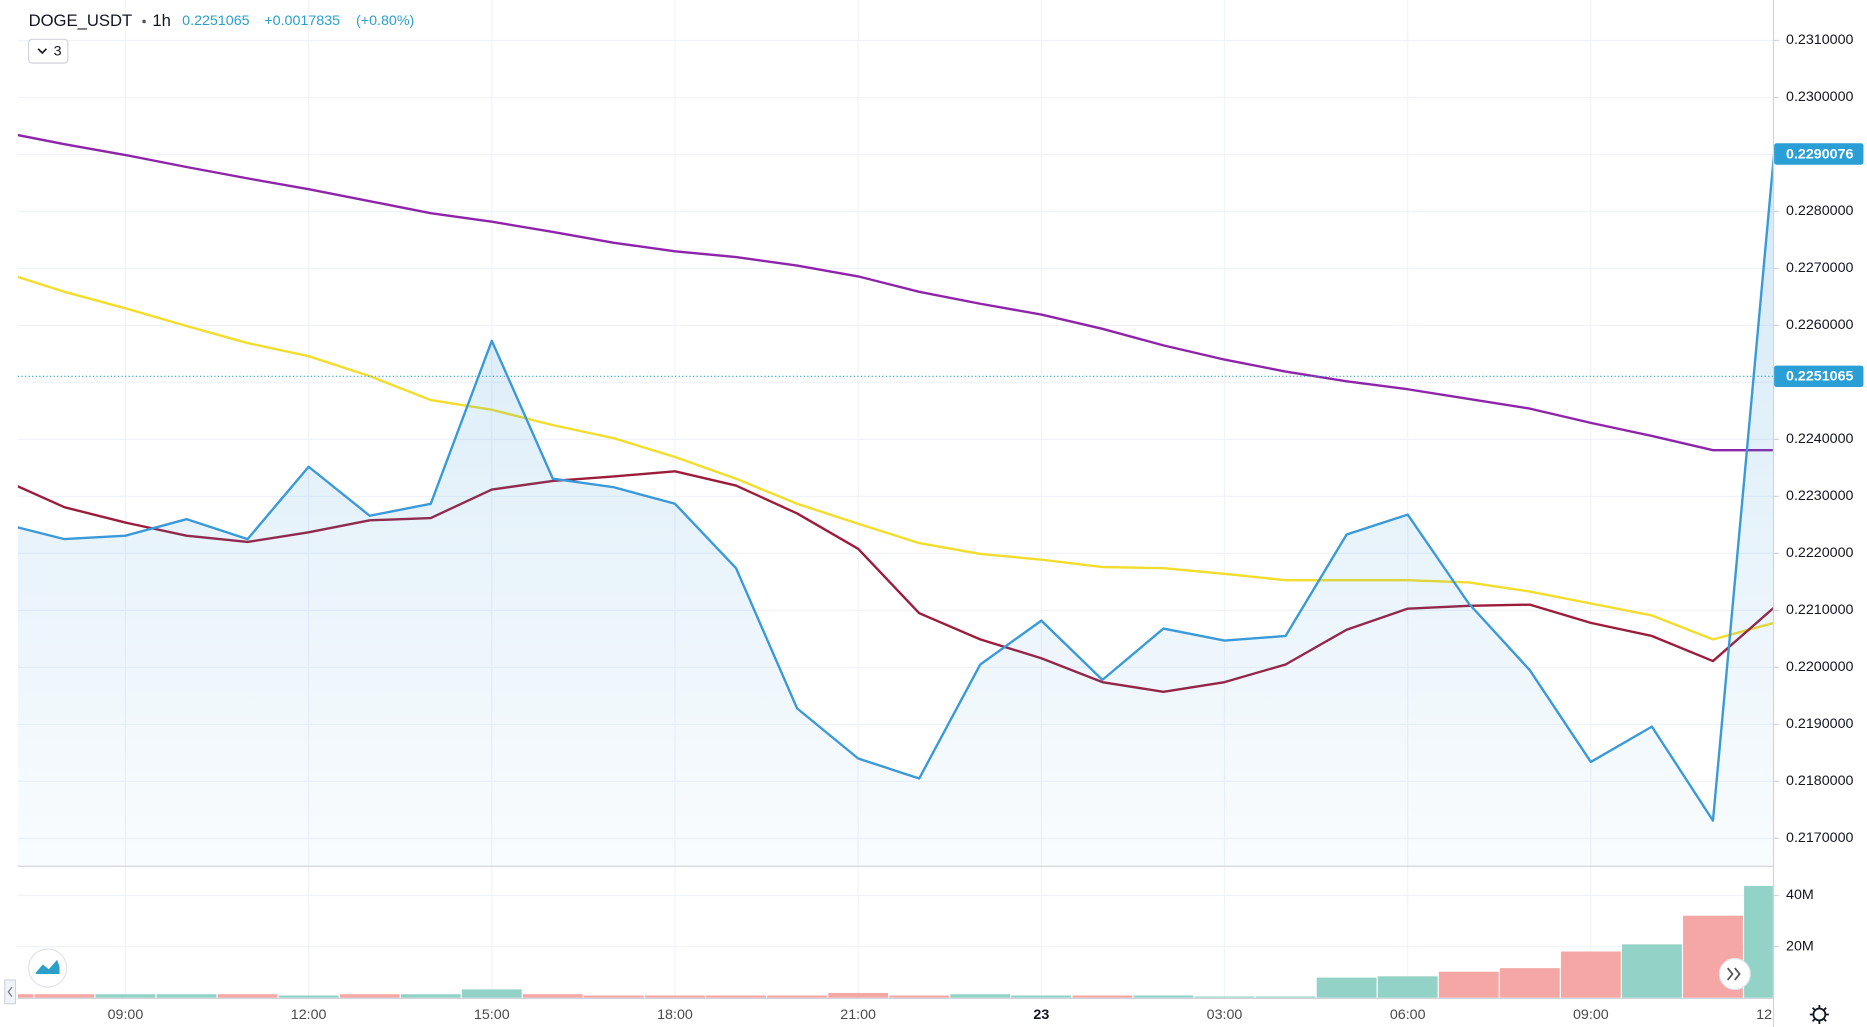 This screenshot has width=1867, height=1027. What do you see at coordinates (1820, 325) in the screenshot?
I see `y-tick-label: 0.2260000` at bounding box center [1820, 325].